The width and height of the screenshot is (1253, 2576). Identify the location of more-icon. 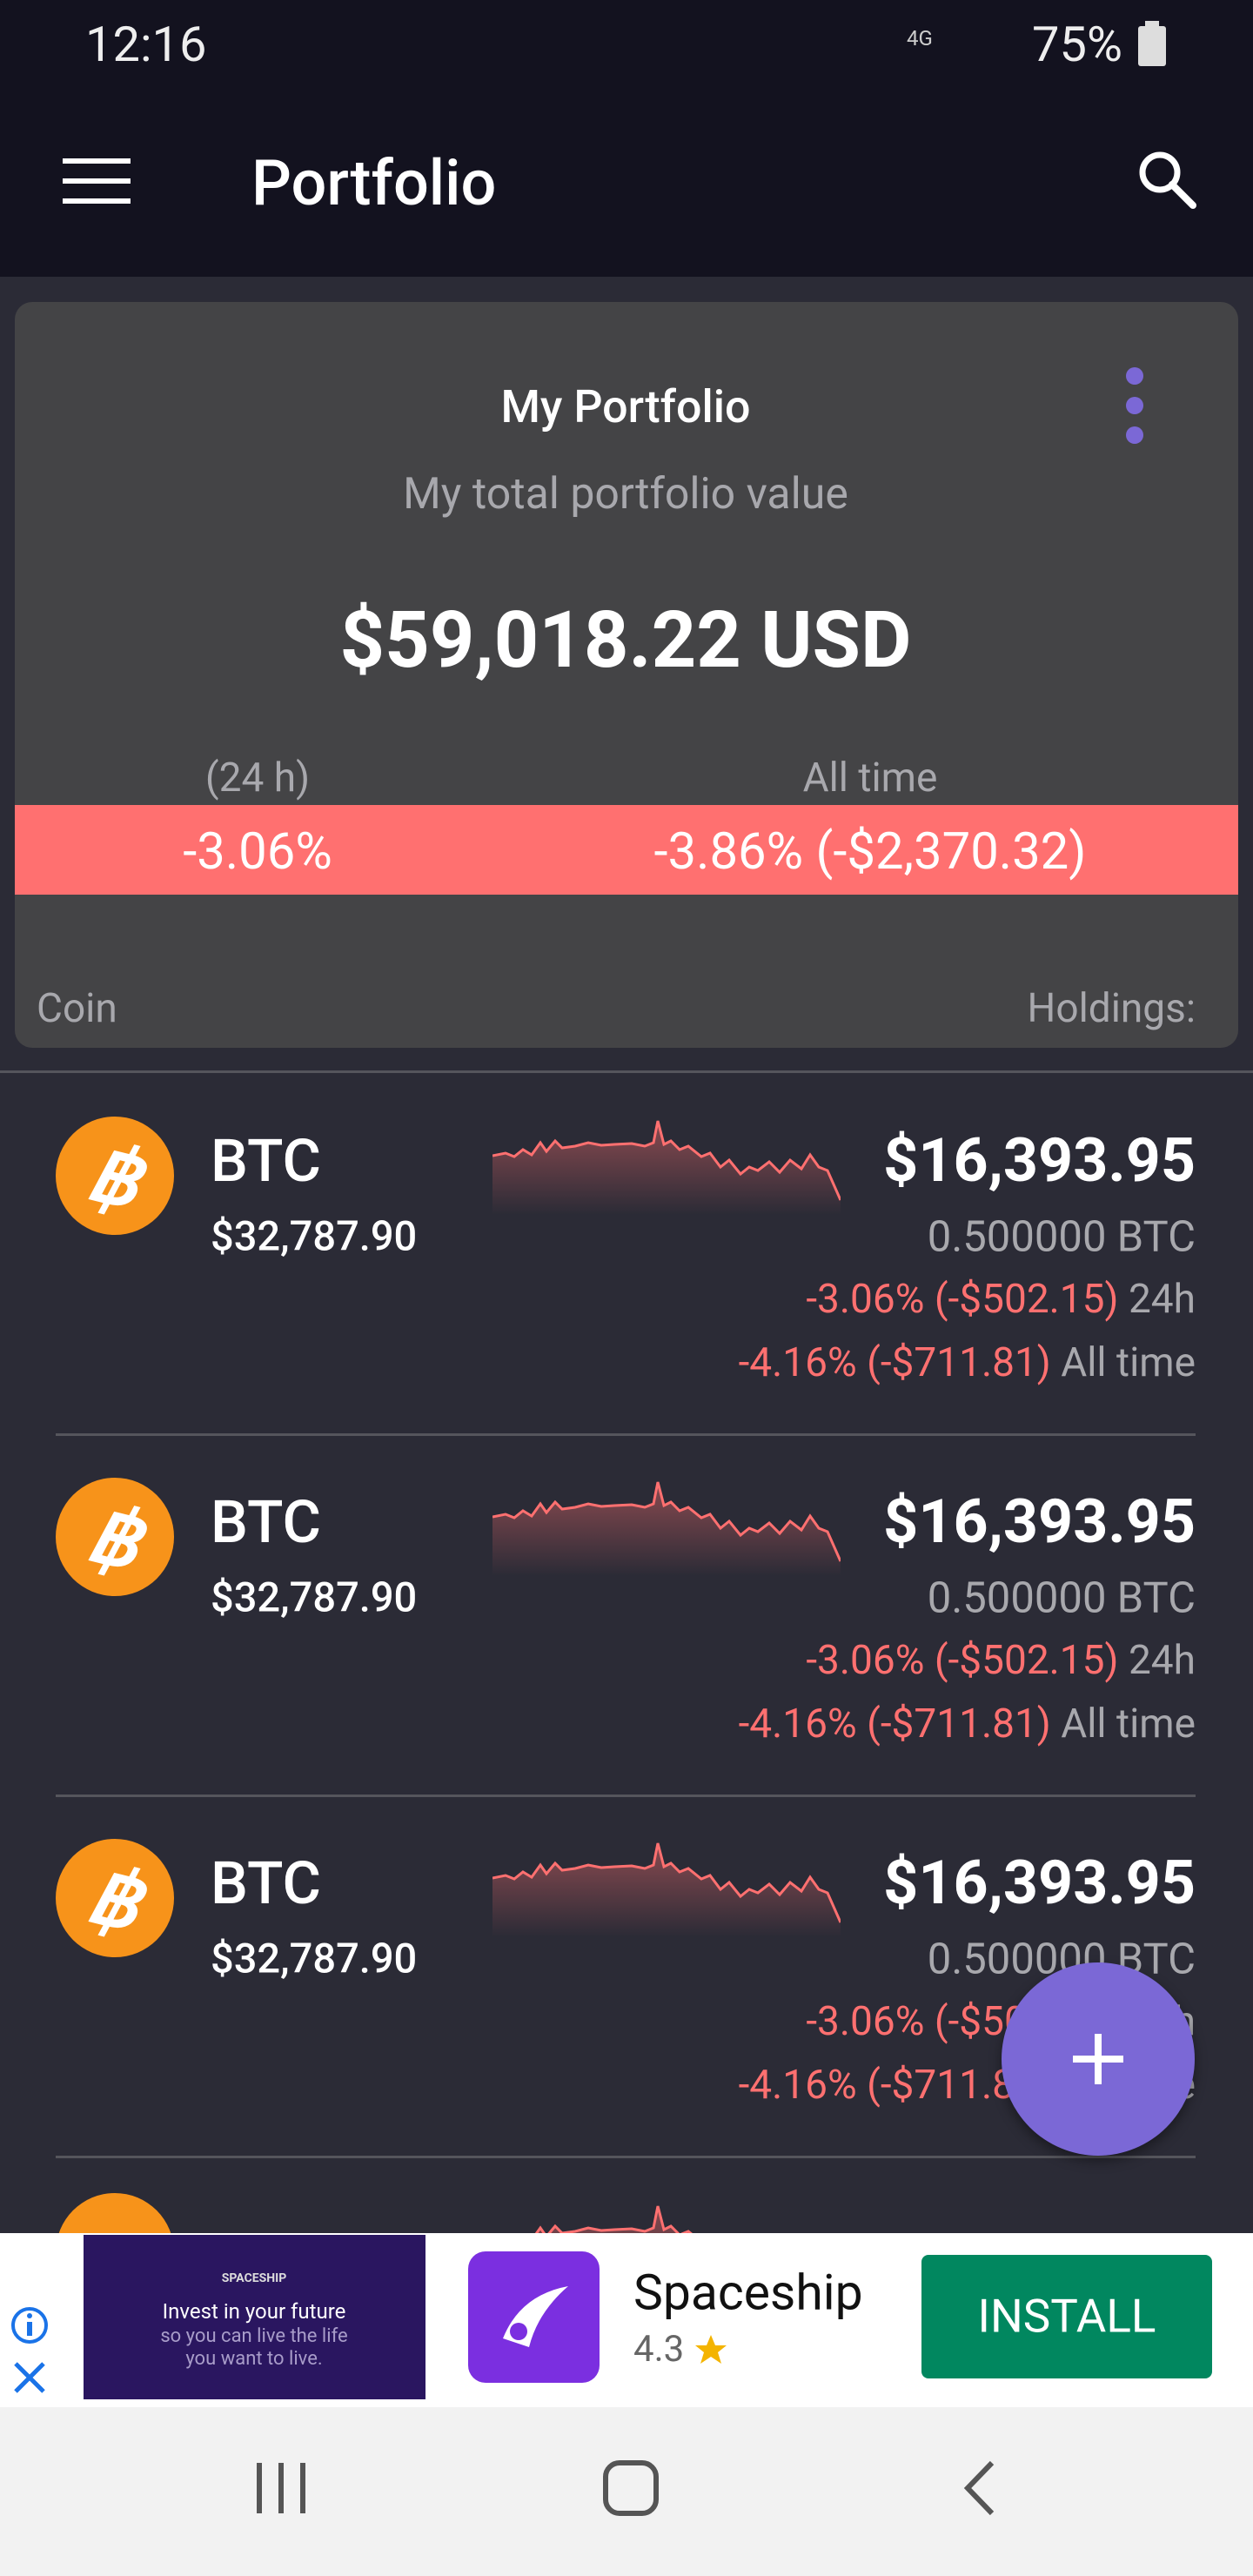
(1134, 407).